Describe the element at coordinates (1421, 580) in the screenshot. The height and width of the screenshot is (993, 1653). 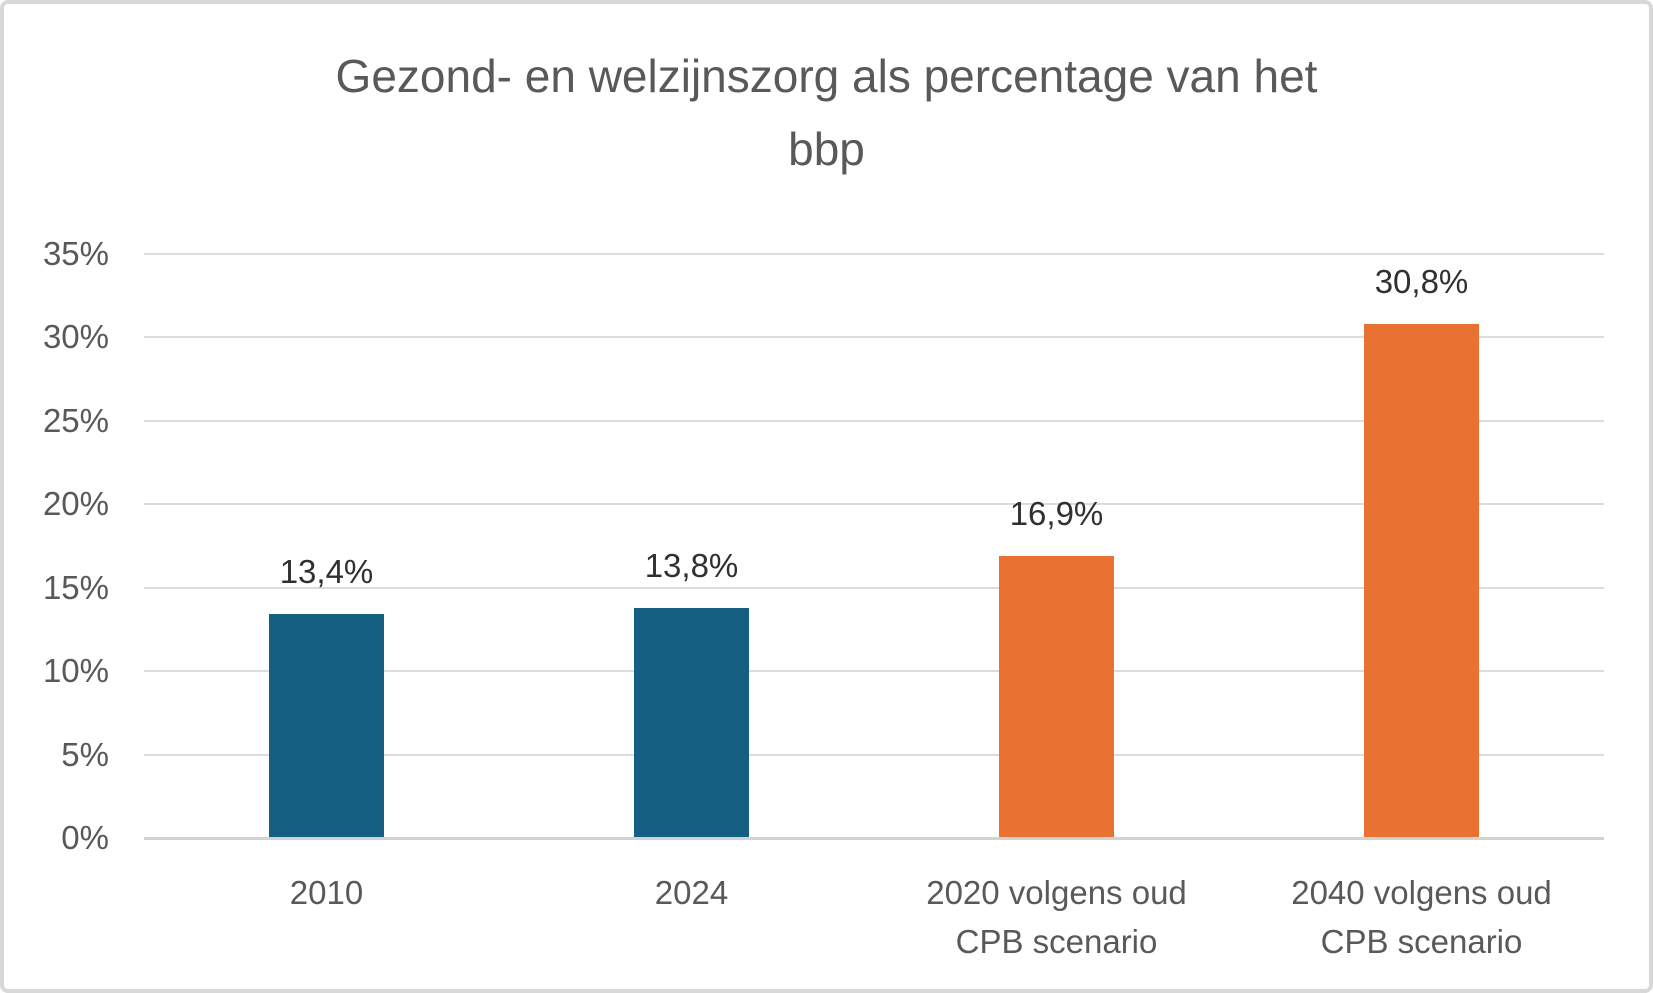
I see `bar-2040-volgens-oud-cpb-scenario` at that location.